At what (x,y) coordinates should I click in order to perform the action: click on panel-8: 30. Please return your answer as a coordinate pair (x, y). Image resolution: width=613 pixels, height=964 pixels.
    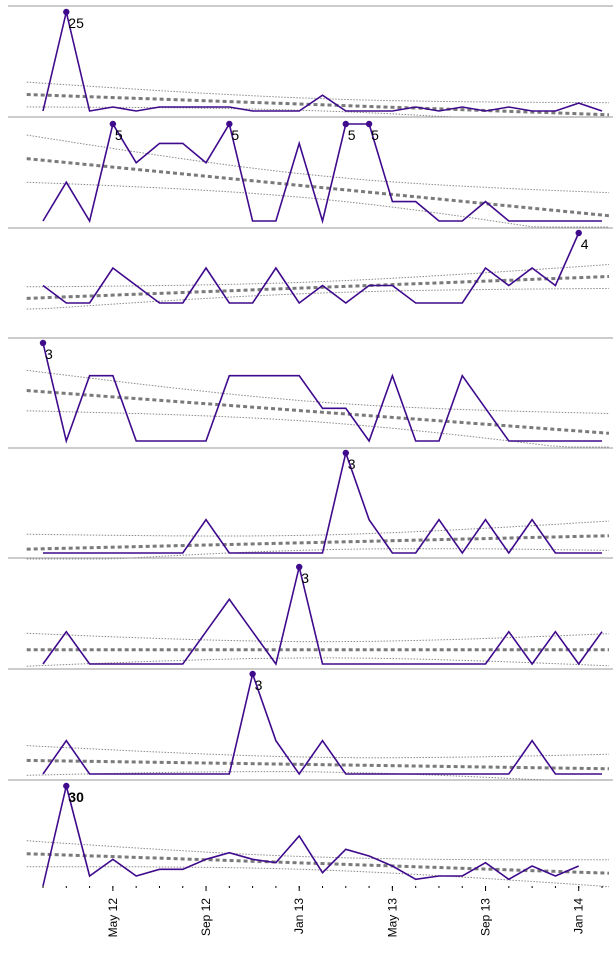
    Looking at the image, I should click on (318, 835).